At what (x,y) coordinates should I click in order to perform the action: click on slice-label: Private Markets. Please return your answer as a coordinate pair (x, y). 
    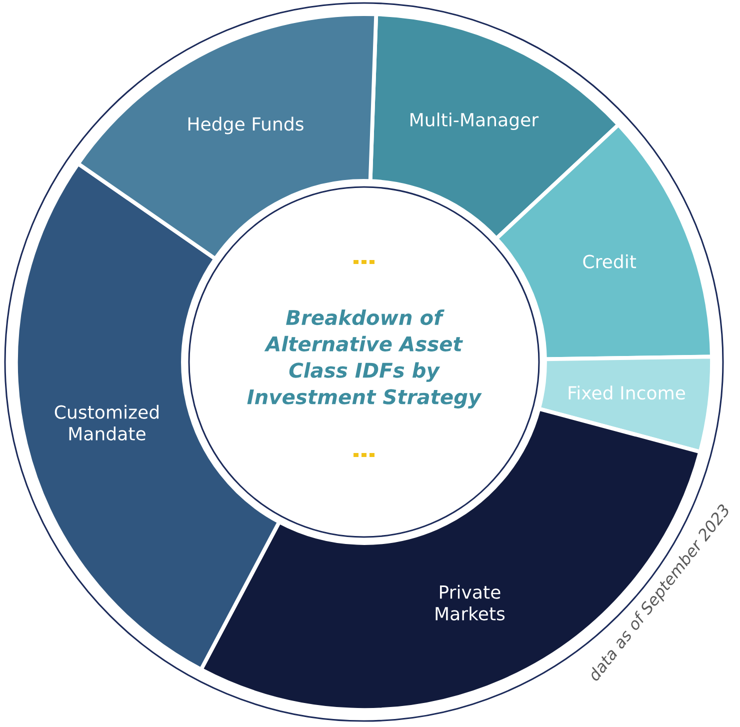
    Looking at the image, I should click on (470, 602).